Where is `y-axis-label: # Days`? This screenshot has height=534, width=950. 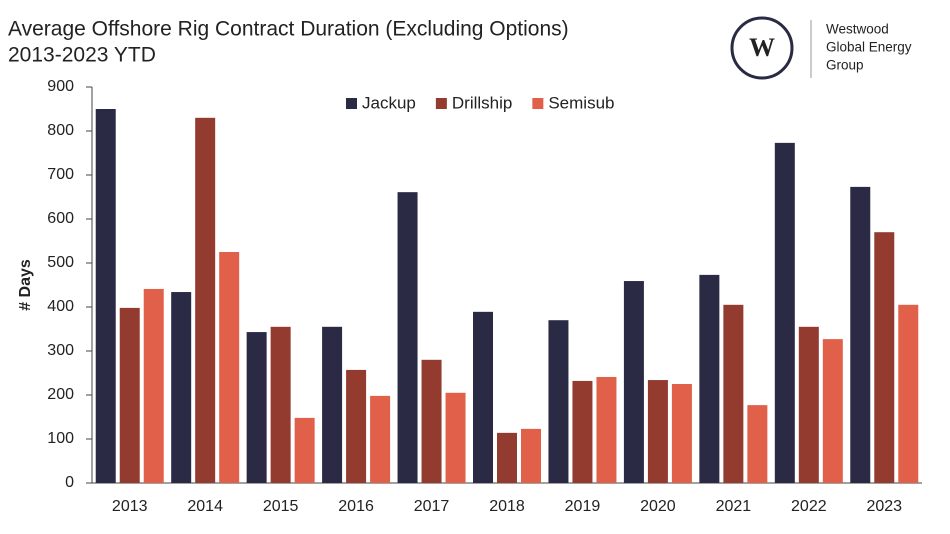 y-axis-label: # Days is located at coordinates (25, 285).